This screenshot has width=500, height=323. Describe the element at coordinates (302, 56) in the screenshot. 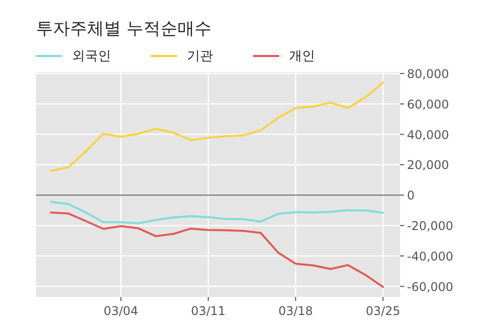

I see `legend-label: 개인` at that location.